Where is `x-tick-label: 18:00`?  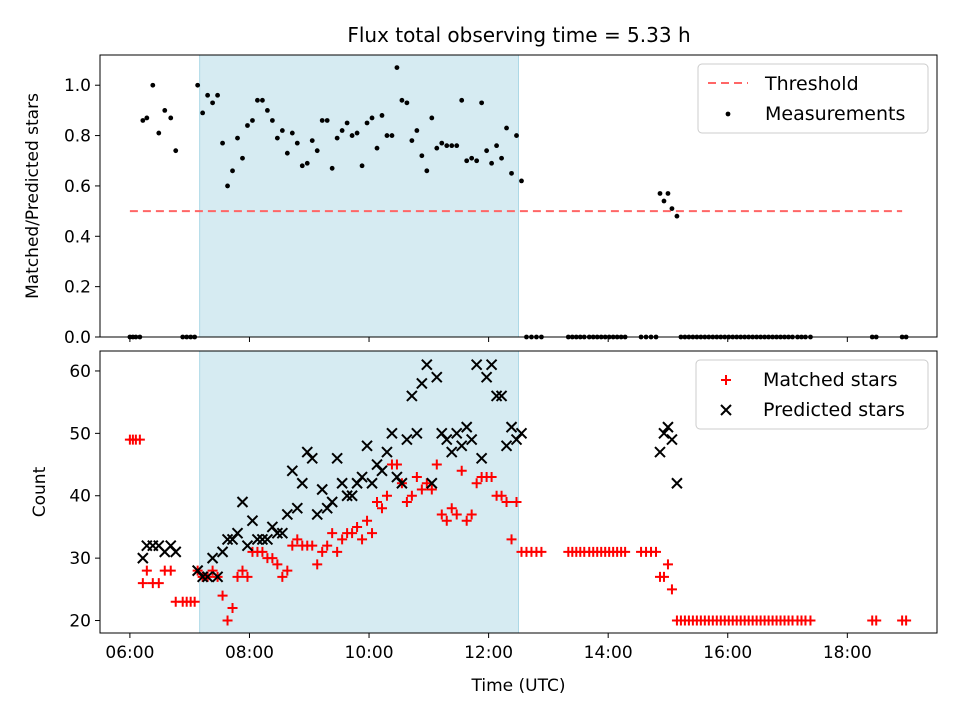 x-tick-label: 18:00 is located at coordinates (847, 653).